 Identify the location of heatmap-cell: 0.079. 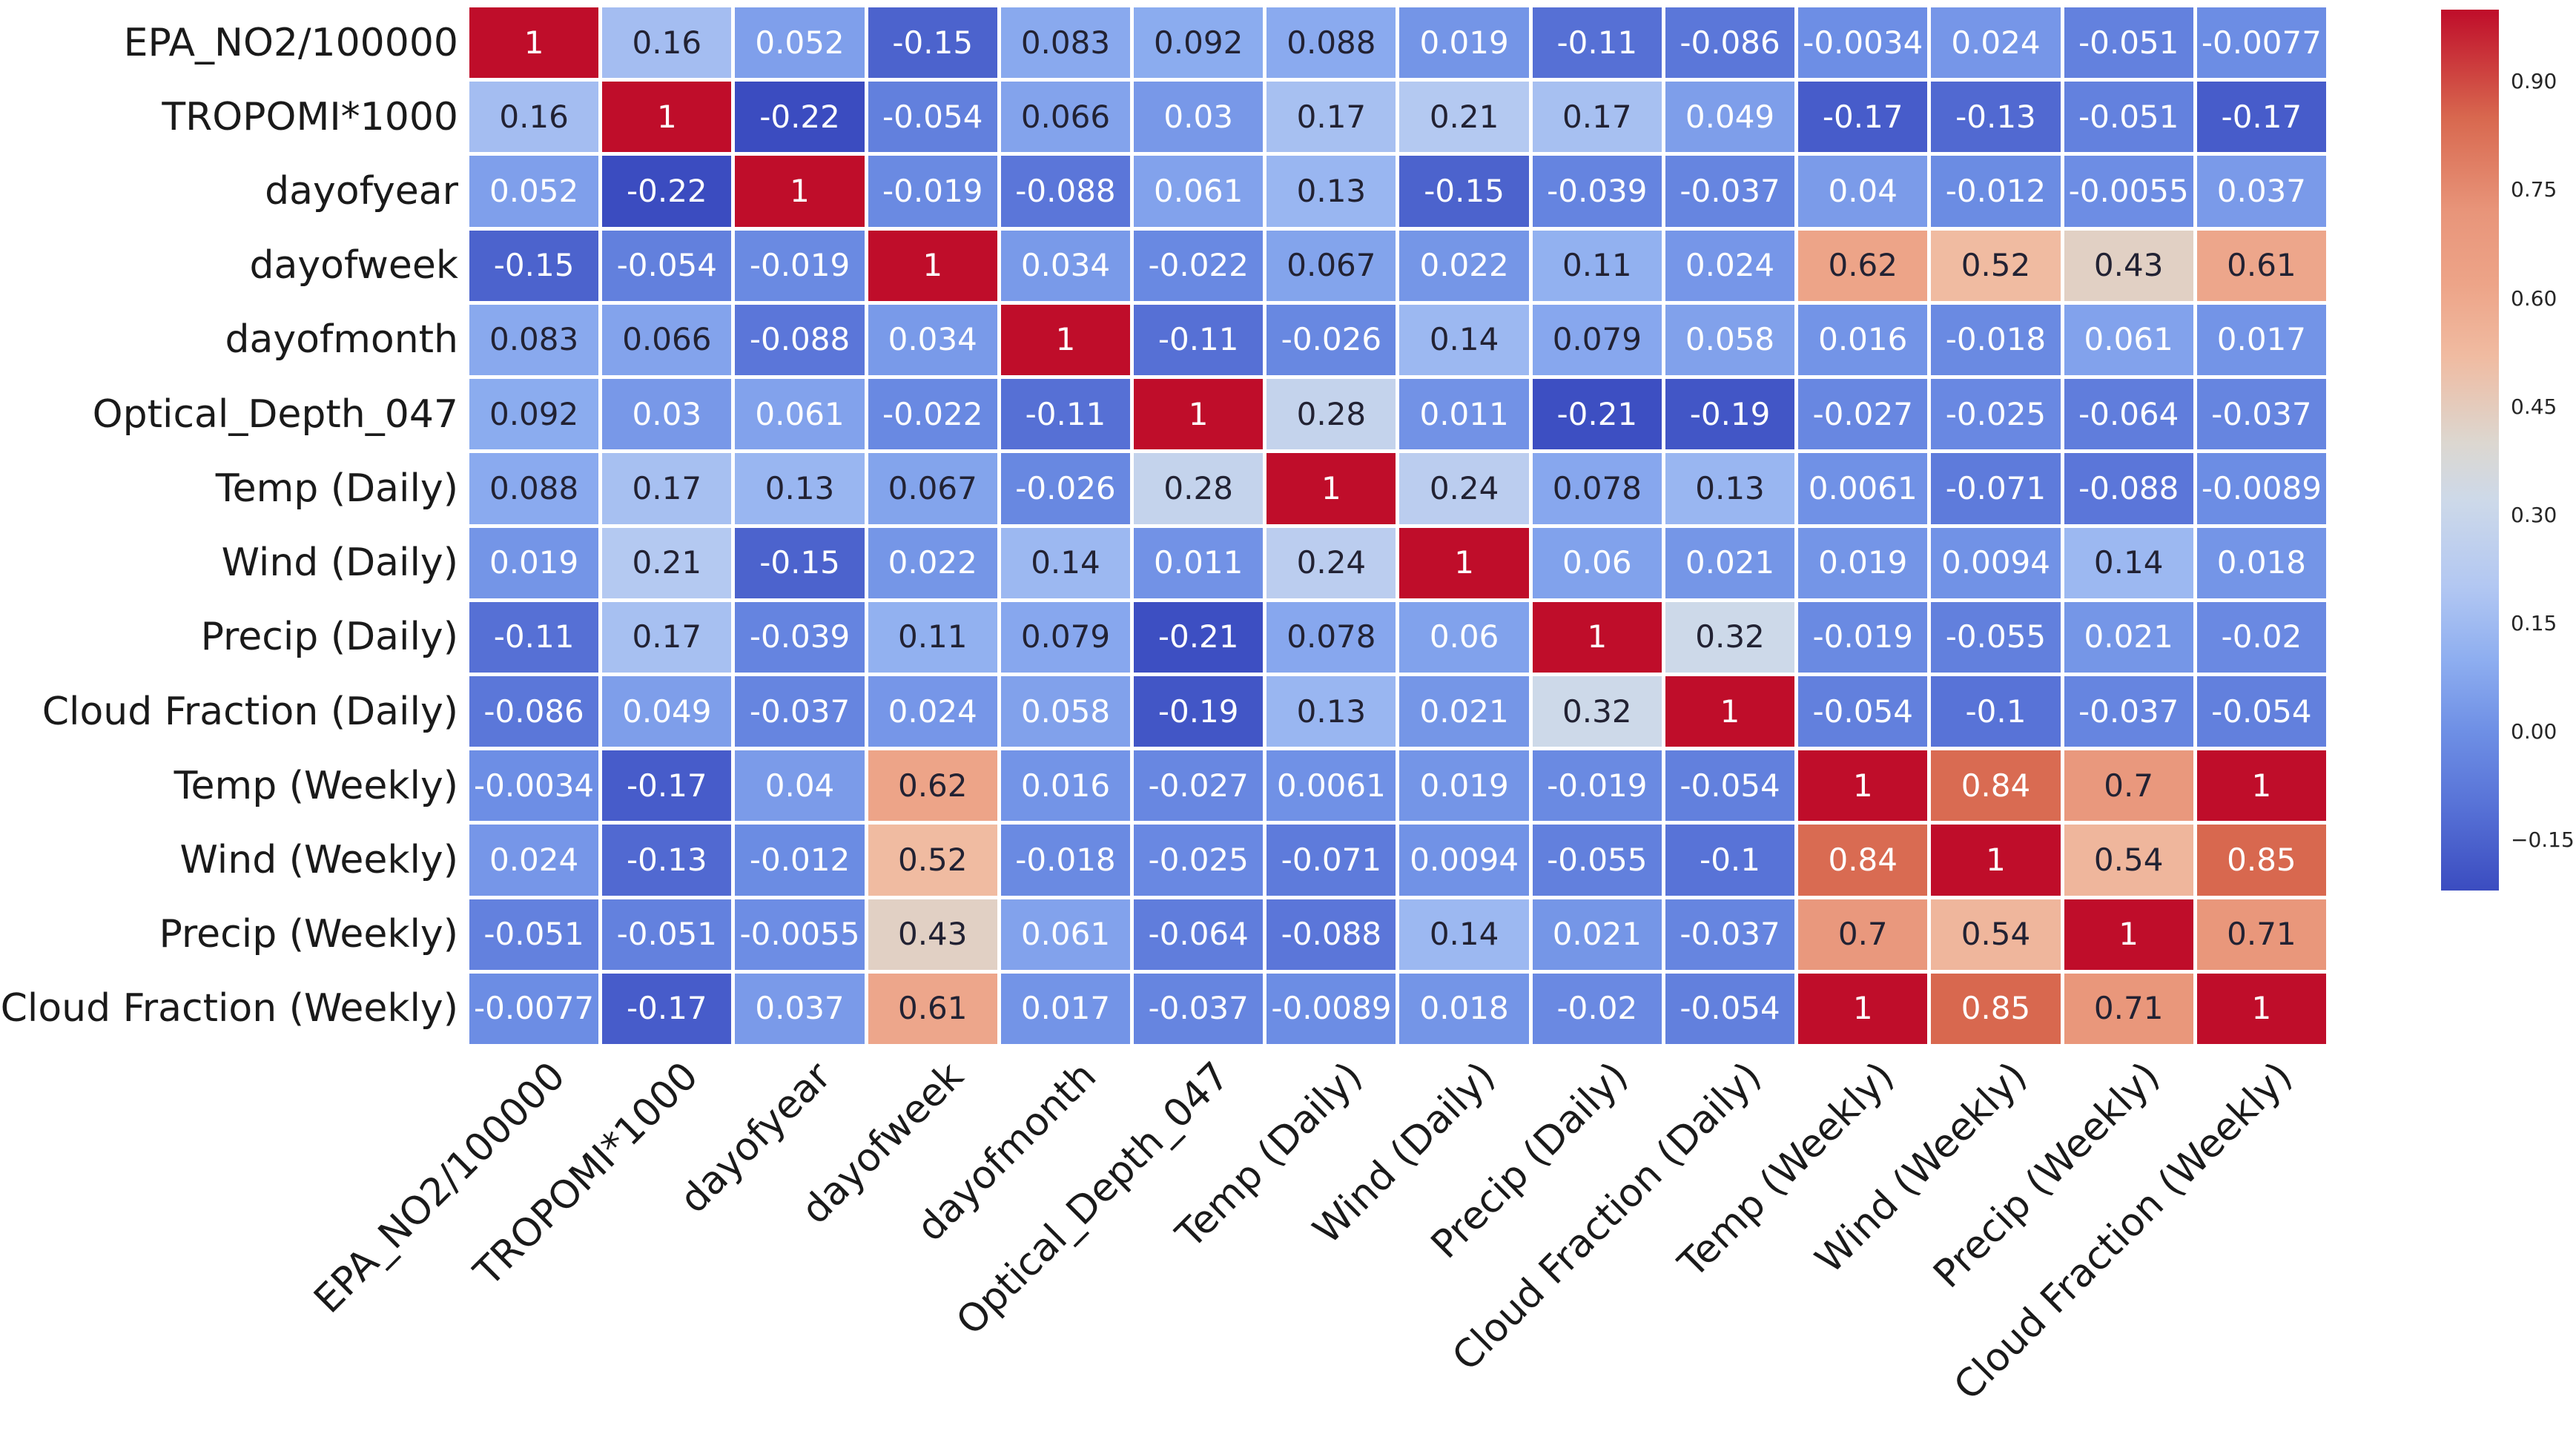
(1597, 340).